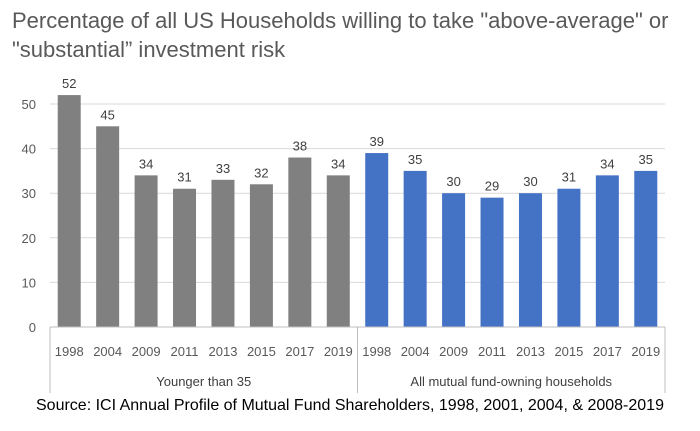 The width and height of the screenshot is (700, 431). I want to click on y-tick-label: 10, so click(29, 282).